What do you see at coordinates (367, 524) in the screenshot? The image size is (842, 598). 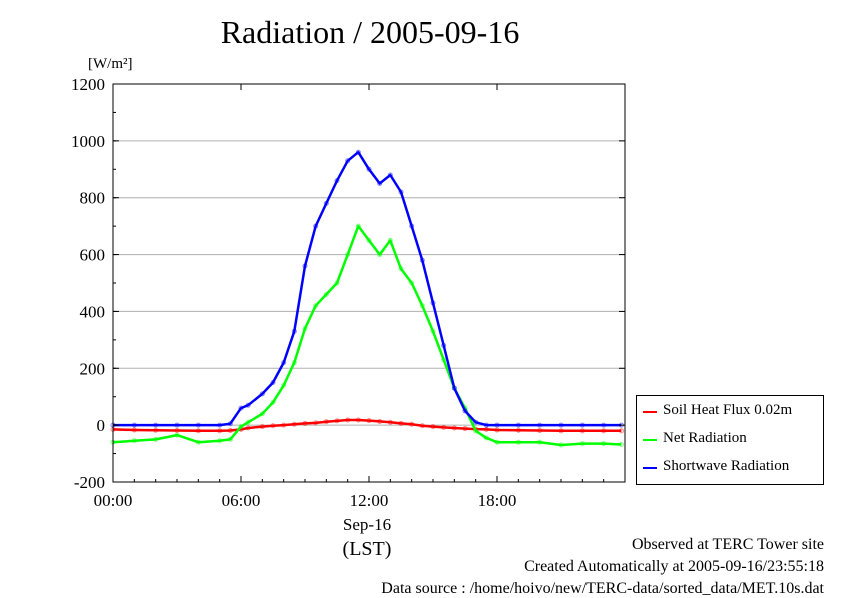 I see `x-axis-date-label: Sep-16` at bounding box center [367, 524].